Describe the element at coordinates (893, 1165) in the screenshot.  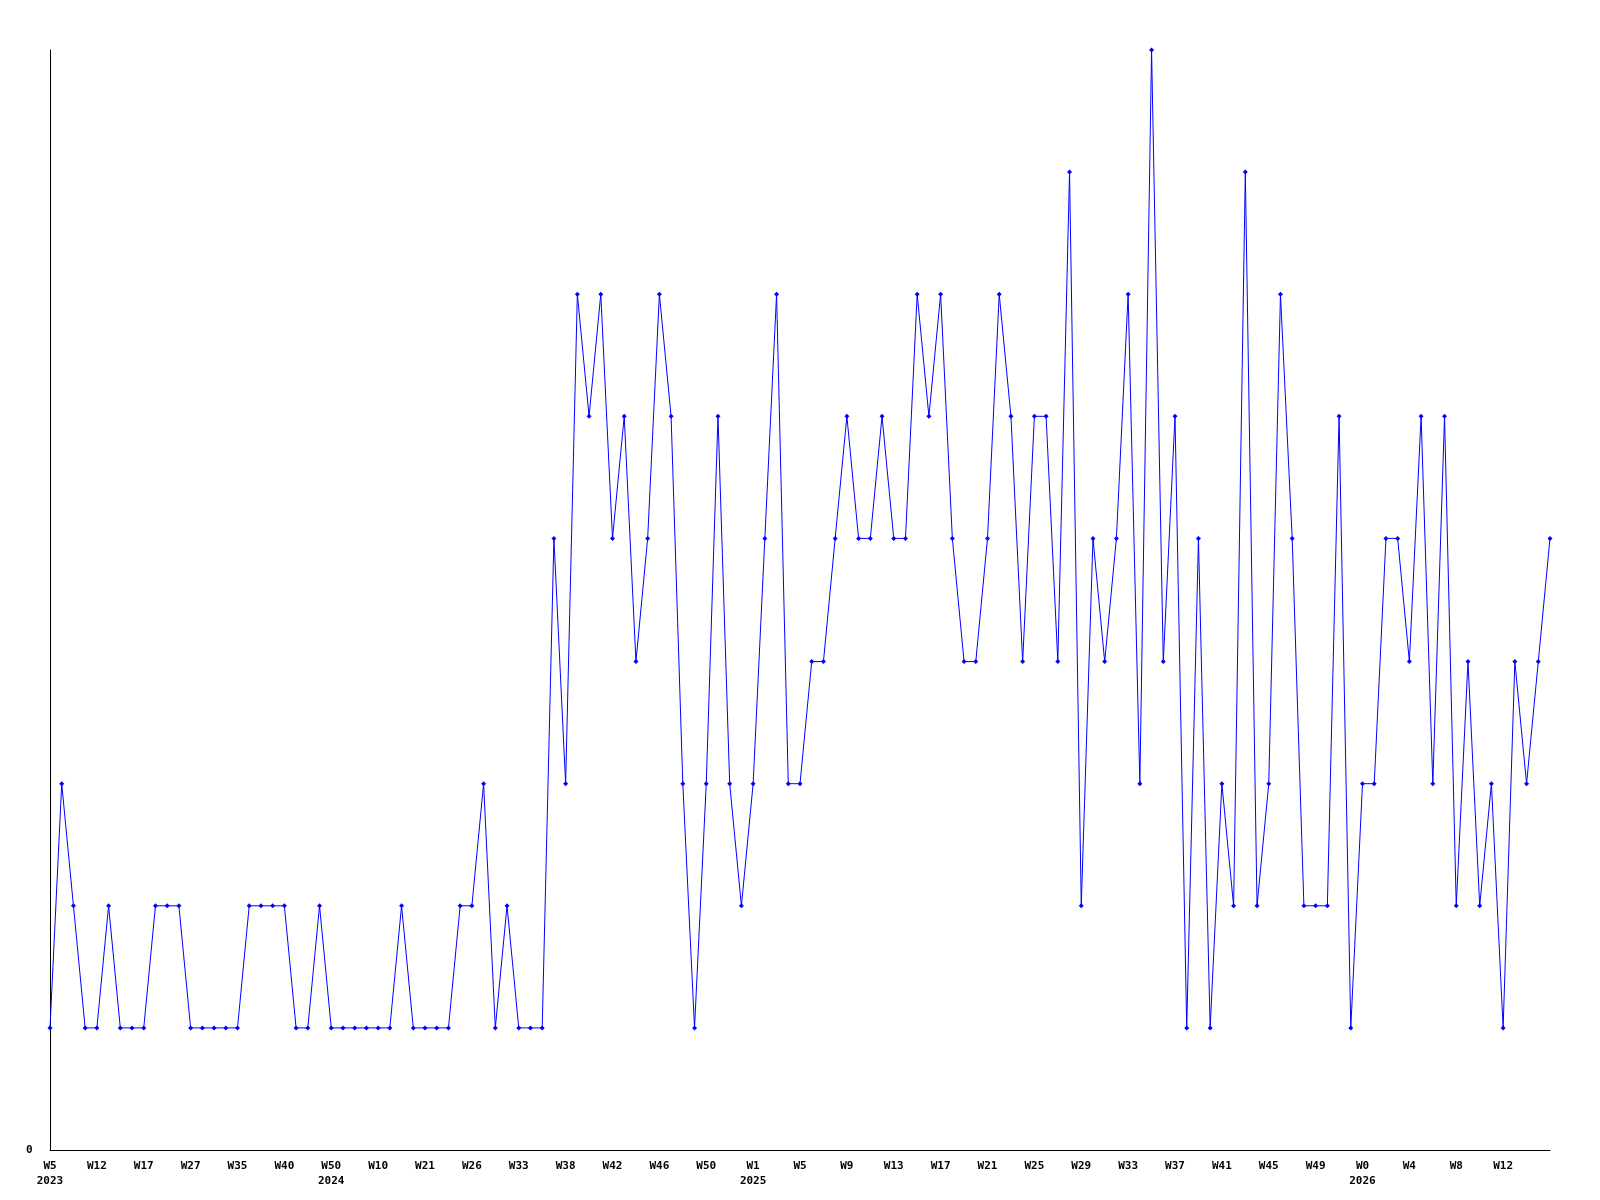
I see `x-tick-label: W13` at that location.